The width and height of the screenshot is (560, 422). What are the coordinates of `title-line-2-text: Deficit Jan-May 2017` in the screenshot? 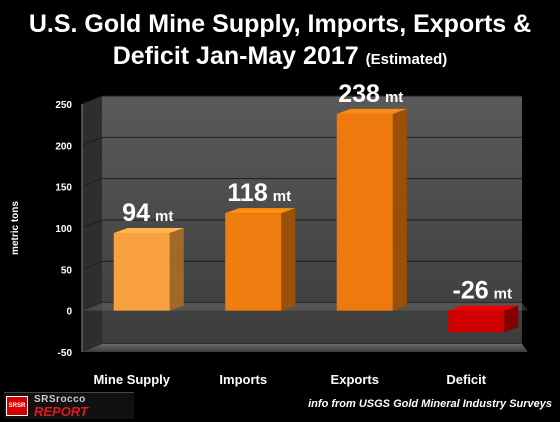 It's located at (235, 56).